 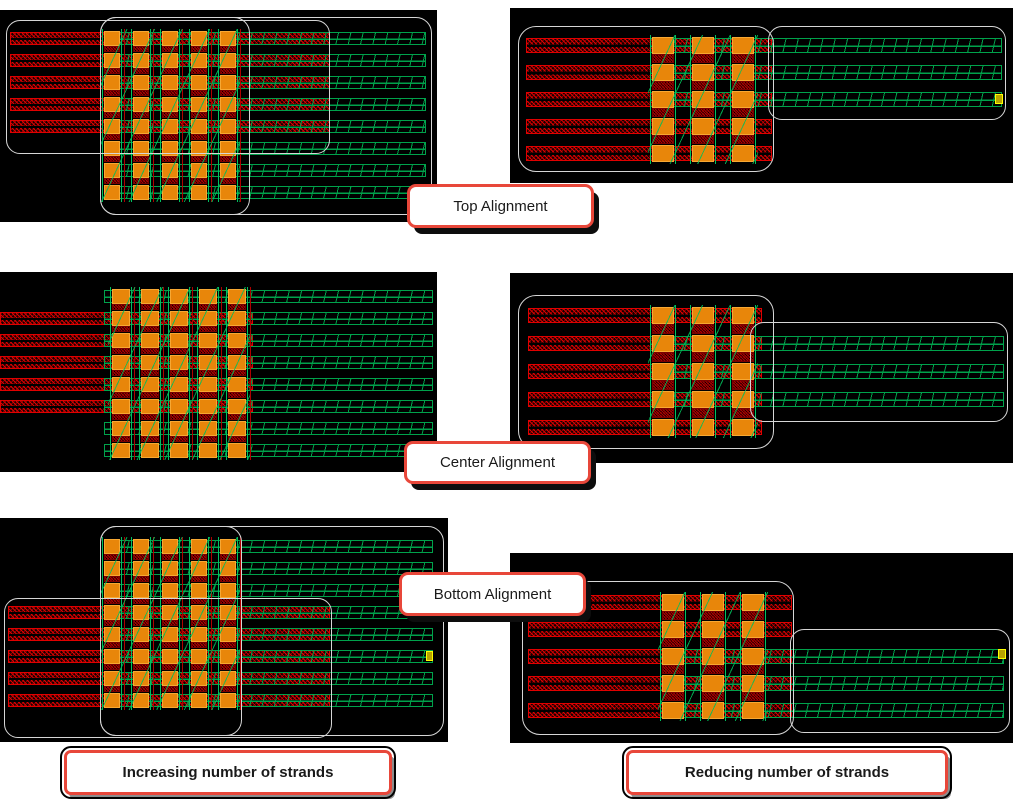 I want to click on callout-center-alignment: Center Alignment, so click(x=497, y=462).